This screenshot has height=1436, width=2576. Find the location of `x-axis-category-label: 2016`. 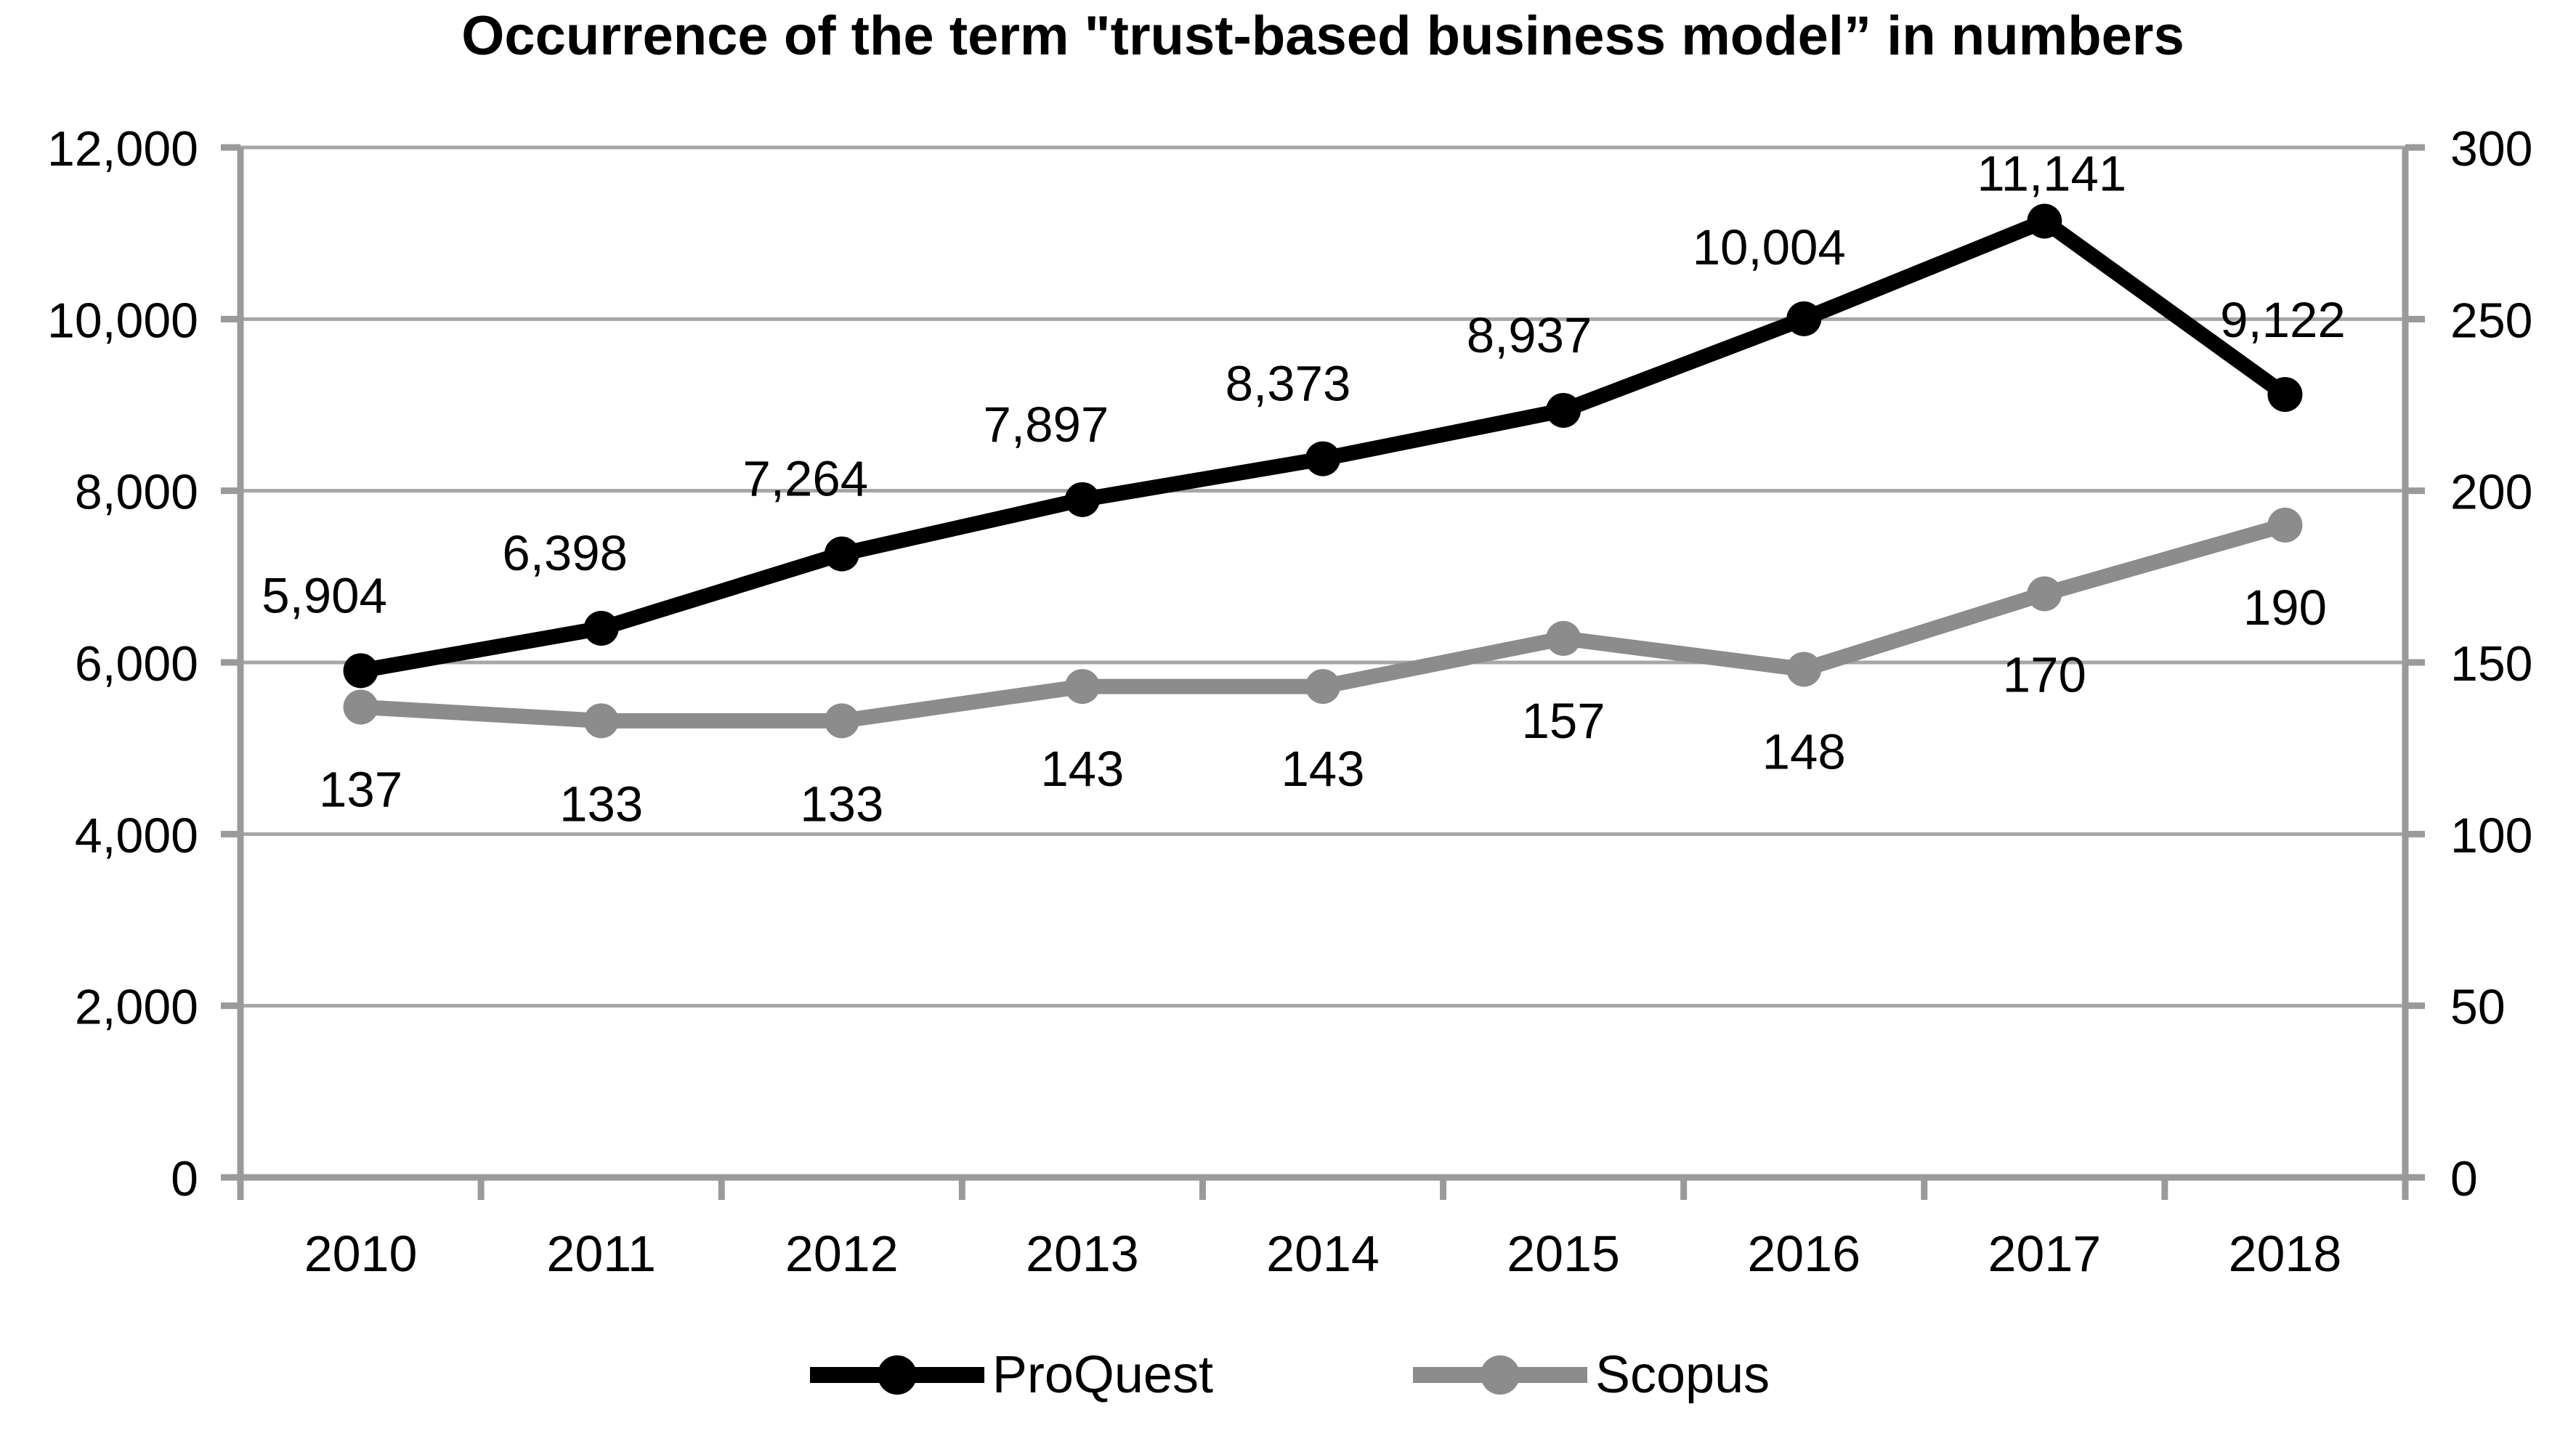

x-axis-category-label: 2016 is located at coordinates (1803, 1254).